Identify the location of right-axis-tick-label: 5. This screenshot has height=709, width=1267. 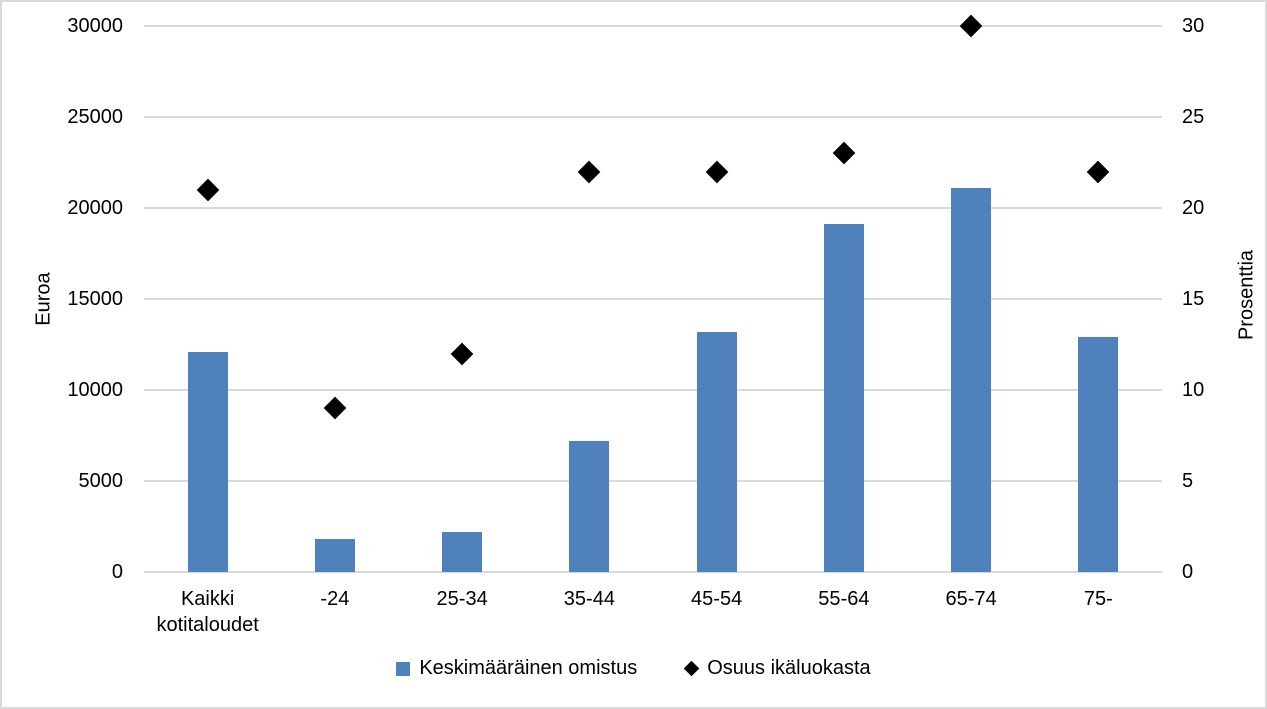
(1188, 481).